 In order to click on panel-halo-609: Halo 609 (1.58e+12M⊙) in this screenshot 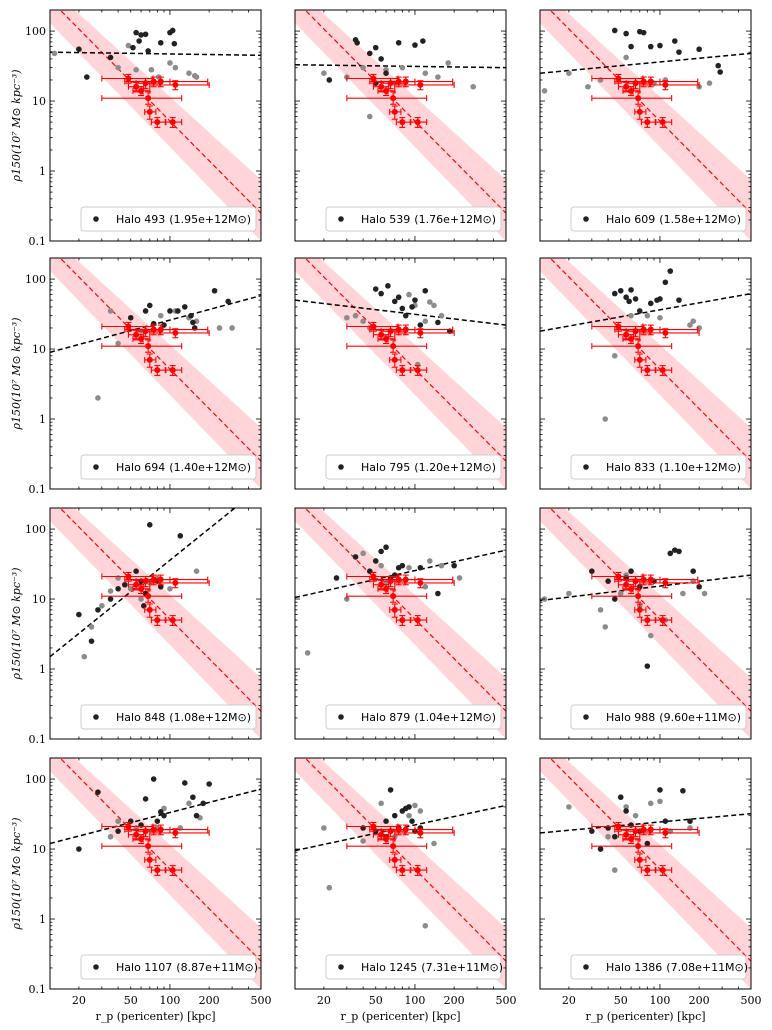, I will do `click(645, 125)`.